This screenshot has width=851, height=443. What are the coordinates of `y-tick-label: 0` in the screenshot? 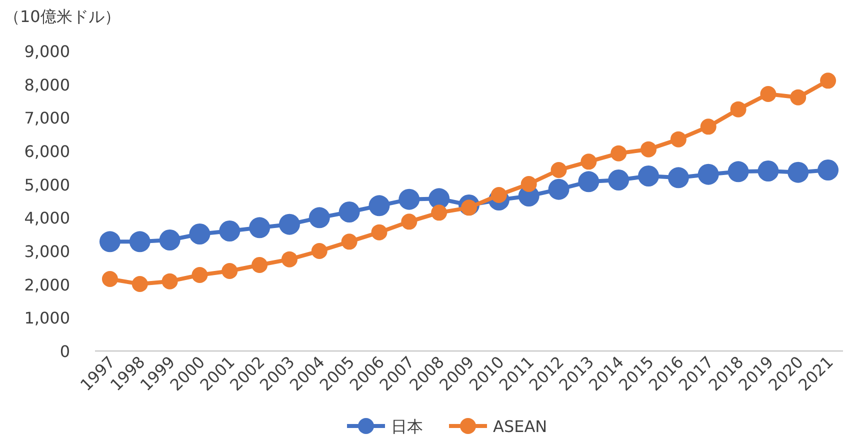 It's located at (65, 351).